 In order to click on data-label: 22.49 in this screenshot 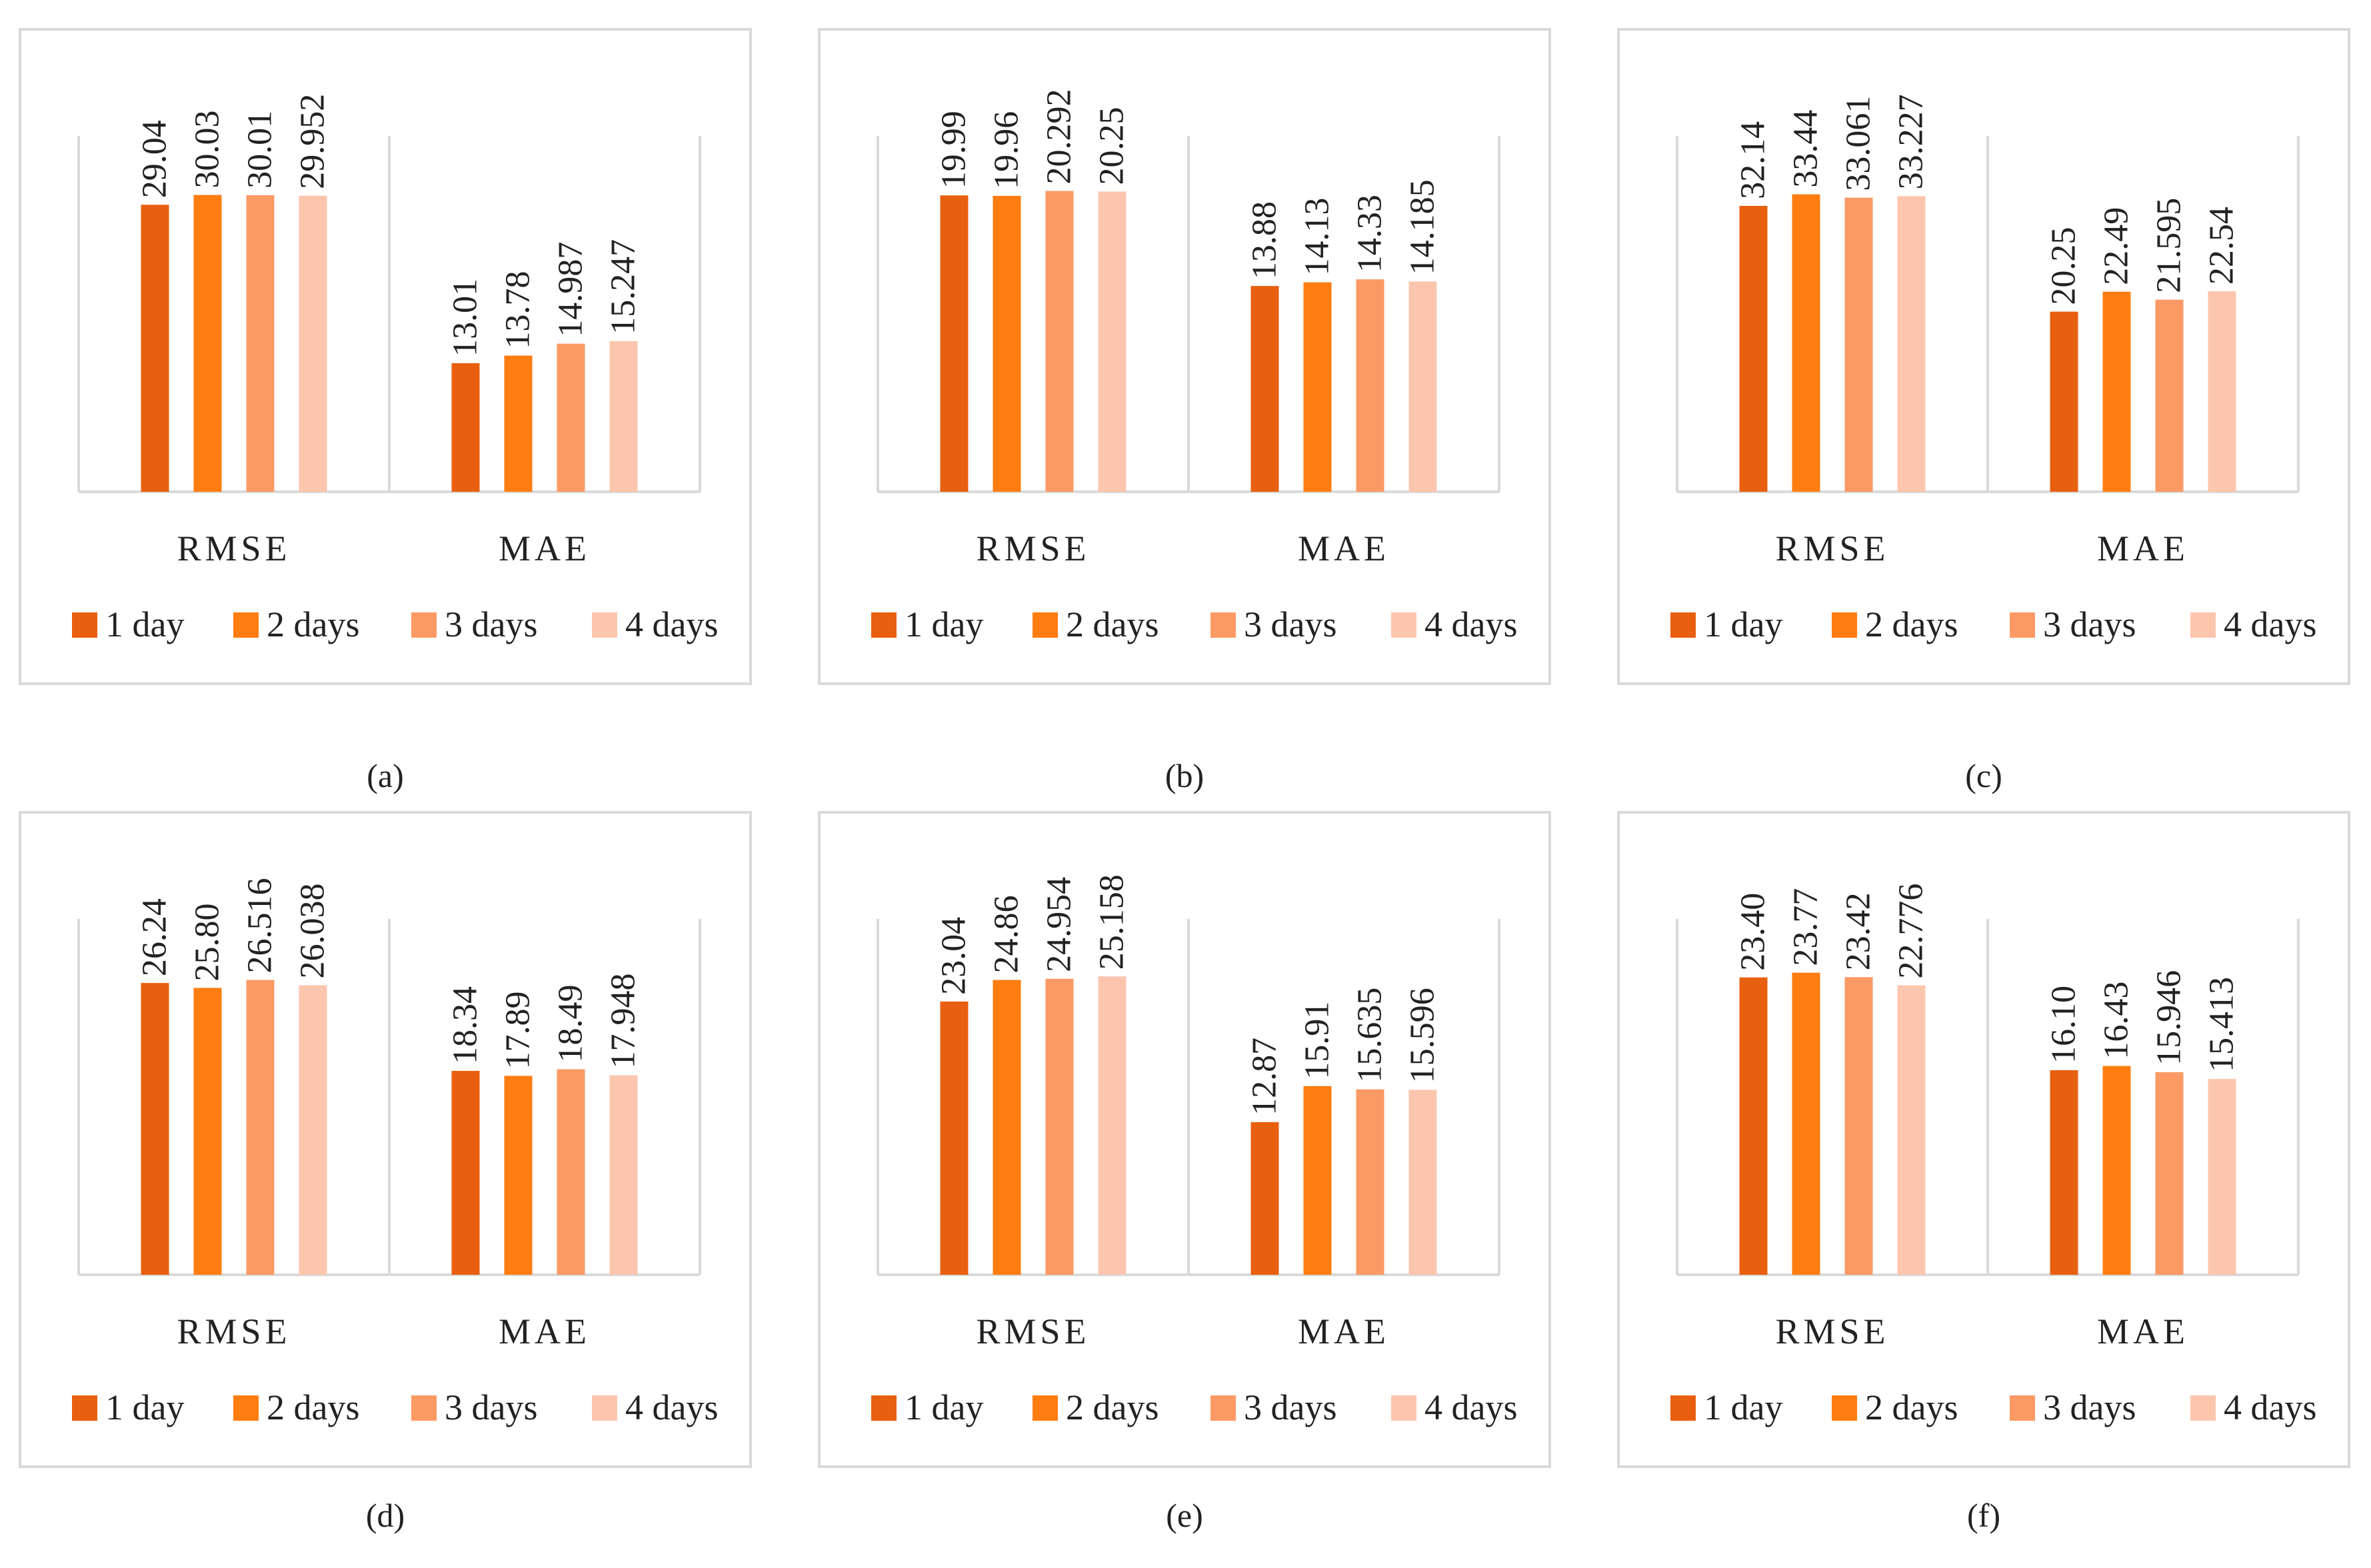, I will do `click(2117, 246)`.